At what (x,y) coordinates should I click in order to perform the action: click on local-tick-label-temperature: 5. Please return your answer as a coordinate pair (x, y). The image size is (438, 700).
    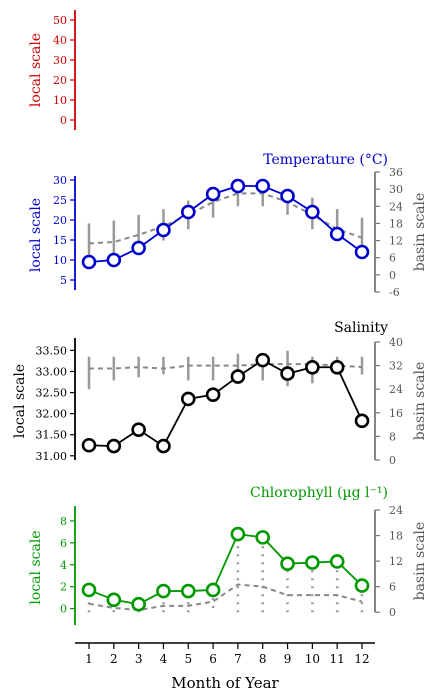
    Looking at the image, I should click on (63, 280).